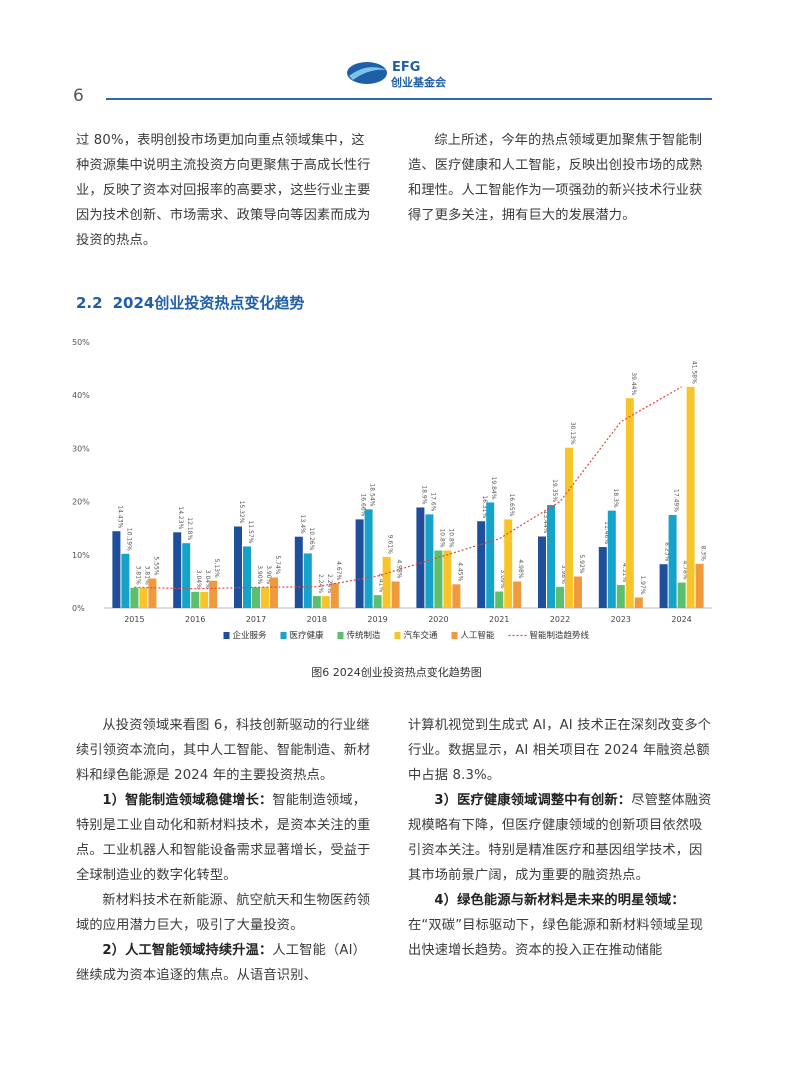 This screenshot has width=793, height=1077. I want to click on legend-label: 人工智能, so click(478, 635).